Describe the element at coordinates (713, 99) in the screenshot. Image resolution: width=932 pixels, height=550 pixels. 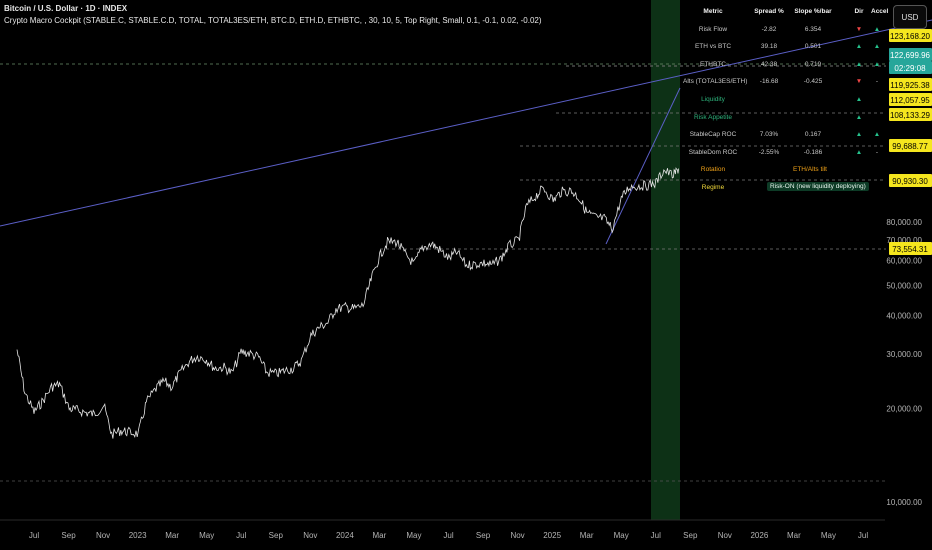
I see `metric-name: Liquidity` at that location.